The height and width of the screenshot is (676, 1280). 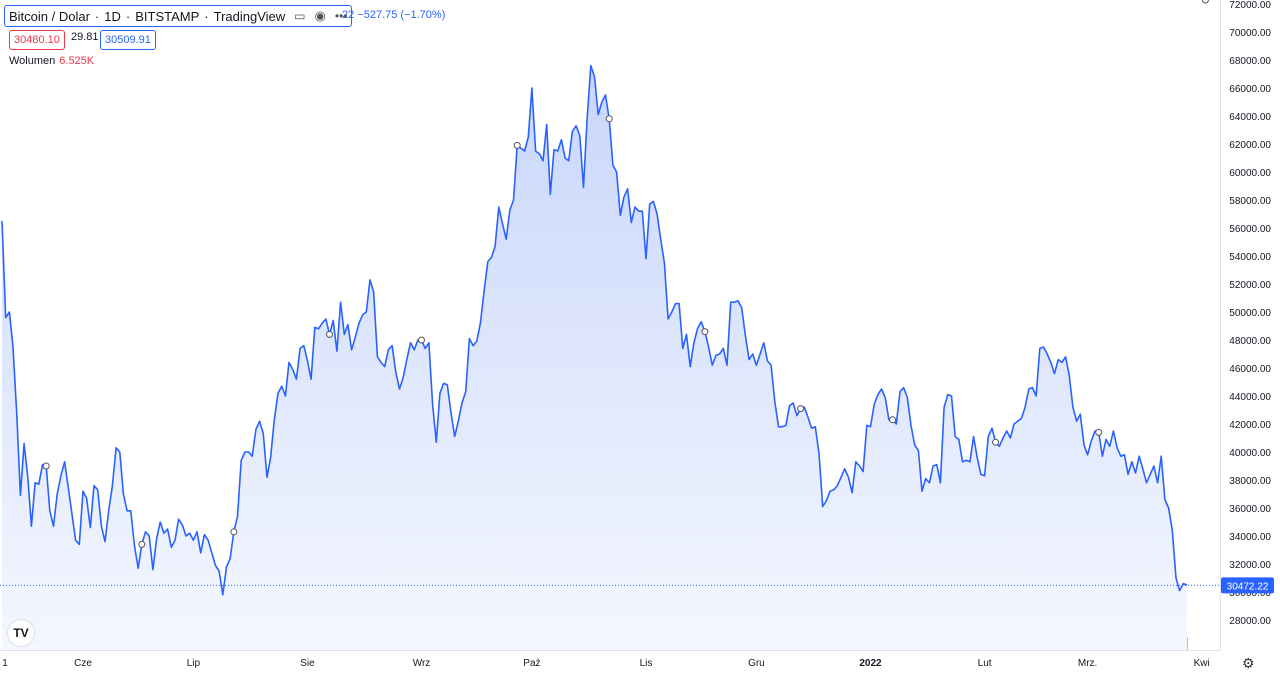 What do you see at coordinates (1202, 663) in the screenshot?
I see `x-tick-label: Kwi` at bounding box center [1202, 663].